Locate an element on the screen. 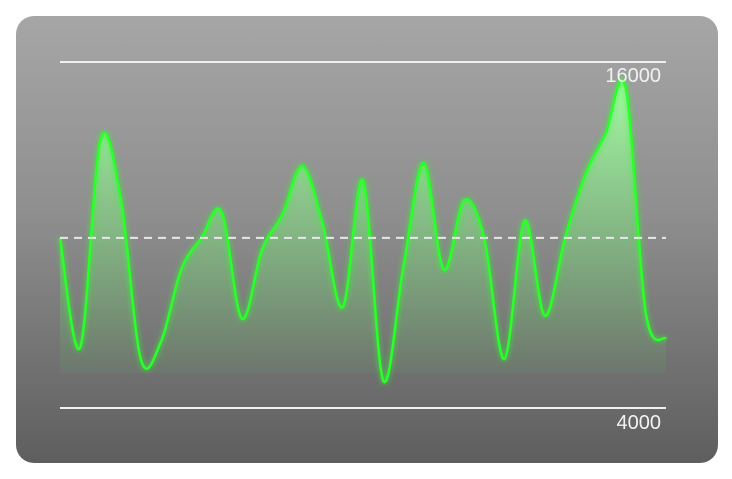 This screenshot has width=732, height=479. y-min-label: 4000 is located at coordinates (639, 423).